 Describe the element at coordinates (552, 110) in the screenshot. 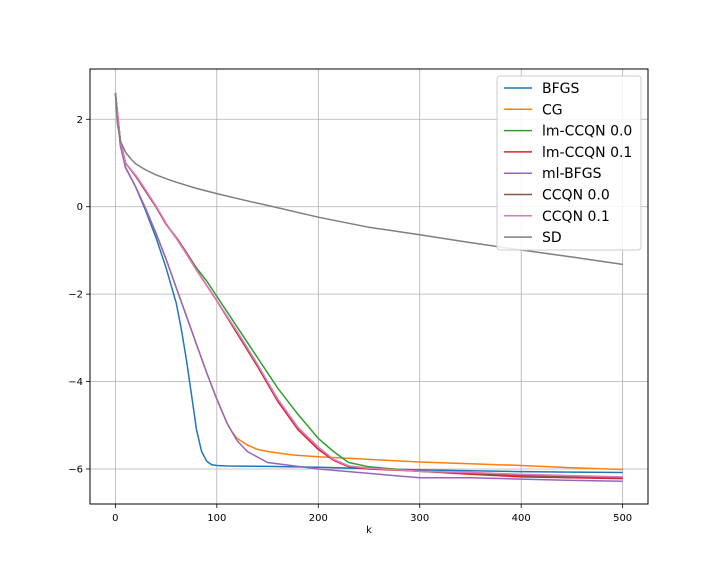

I see `legend-label: CG` at that location.